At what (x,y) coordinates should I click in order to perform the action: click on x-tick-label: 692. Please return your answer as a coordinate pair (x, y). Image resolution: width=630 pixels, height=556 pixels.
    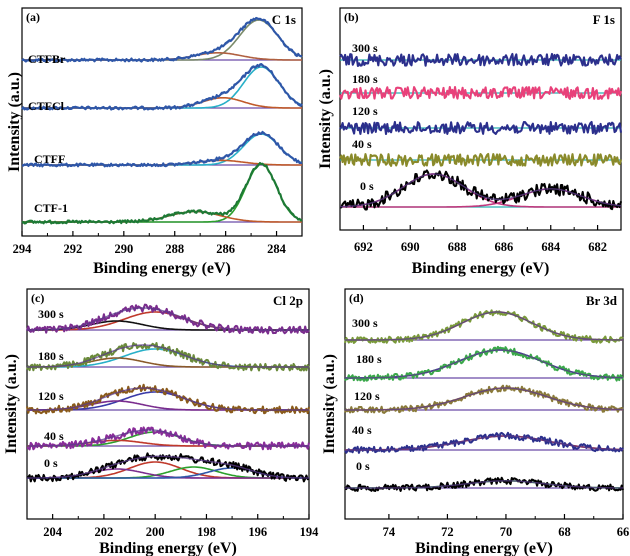
    Looking at the image, I should click on (363, 247).